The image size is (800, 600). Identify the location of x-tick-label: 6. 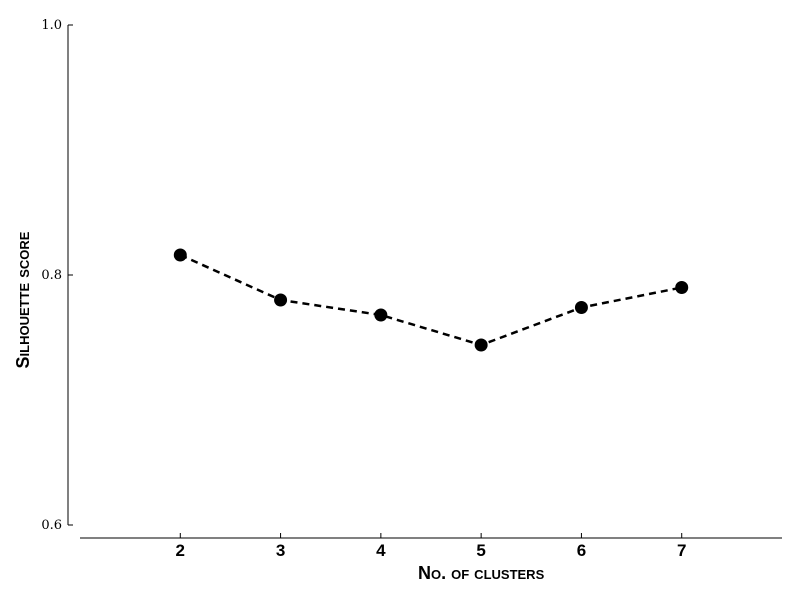
(581, 550).